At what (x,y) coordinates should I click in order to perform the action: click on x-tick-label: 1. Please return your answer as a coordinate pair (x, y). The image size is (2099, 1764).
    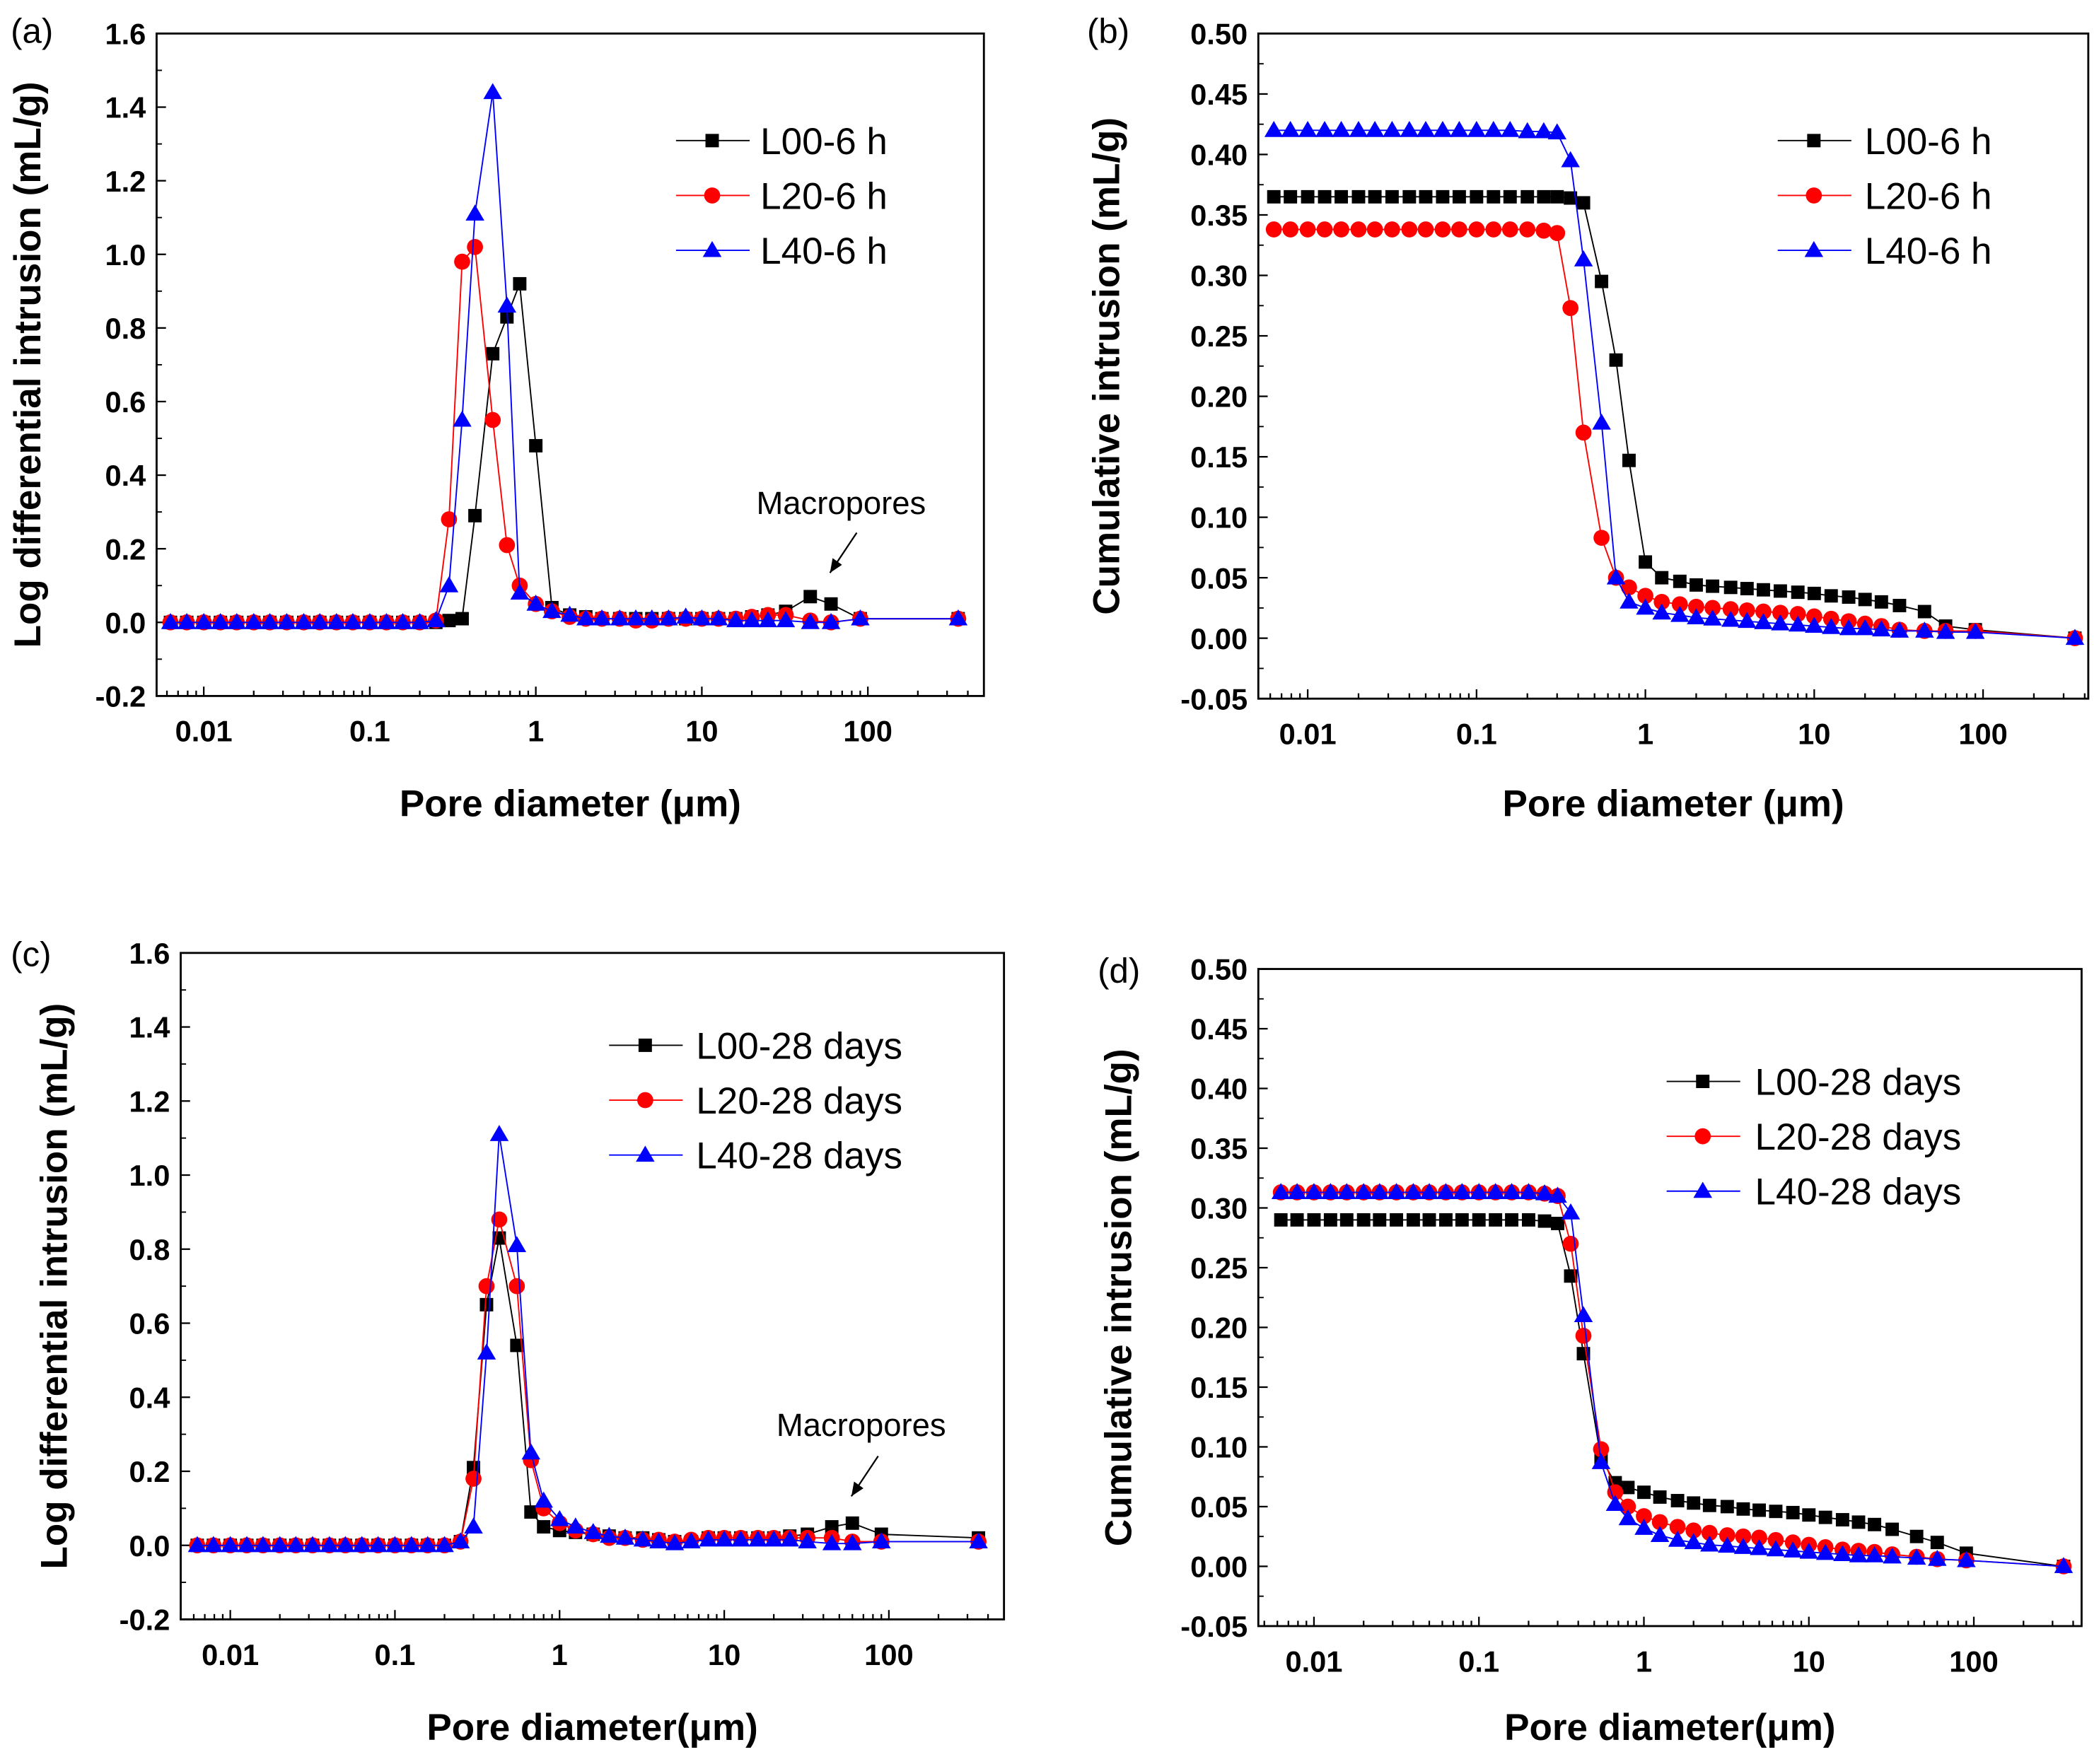
    Looking at the image, I should click on (1644, 1661).